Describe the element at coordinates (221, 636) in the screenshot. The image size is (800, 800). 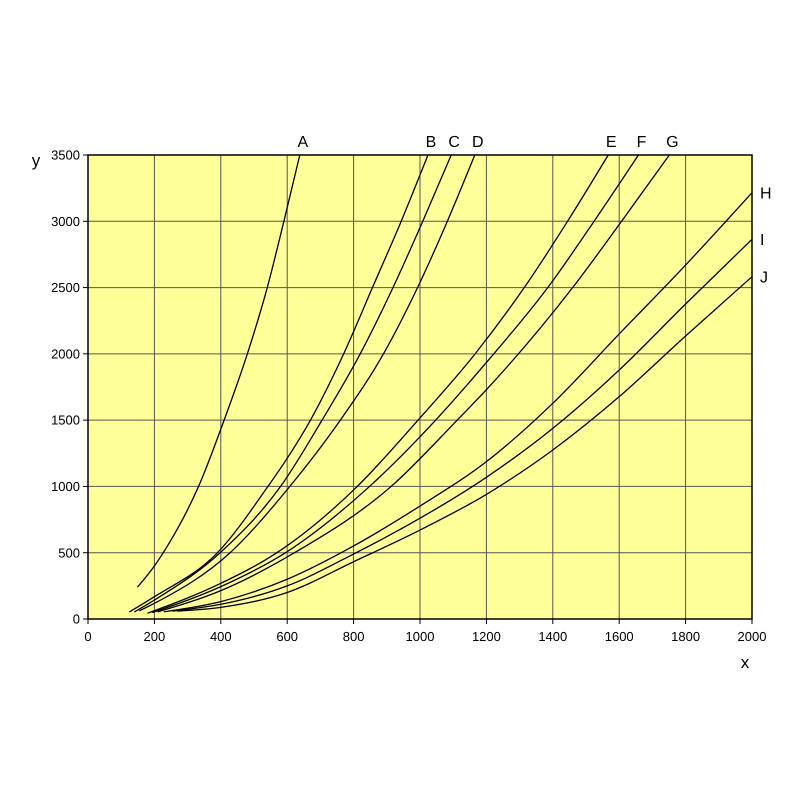
I see `x-tick-label: 400` at that location.